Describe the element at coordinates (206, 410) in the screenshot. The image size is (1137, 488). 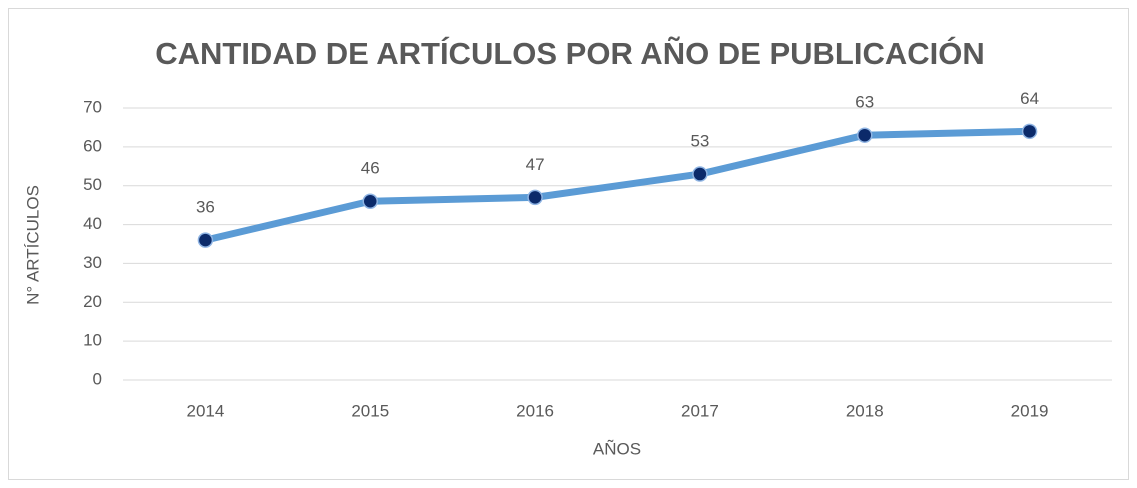
I see `x-tick-label: 2014` at that location.